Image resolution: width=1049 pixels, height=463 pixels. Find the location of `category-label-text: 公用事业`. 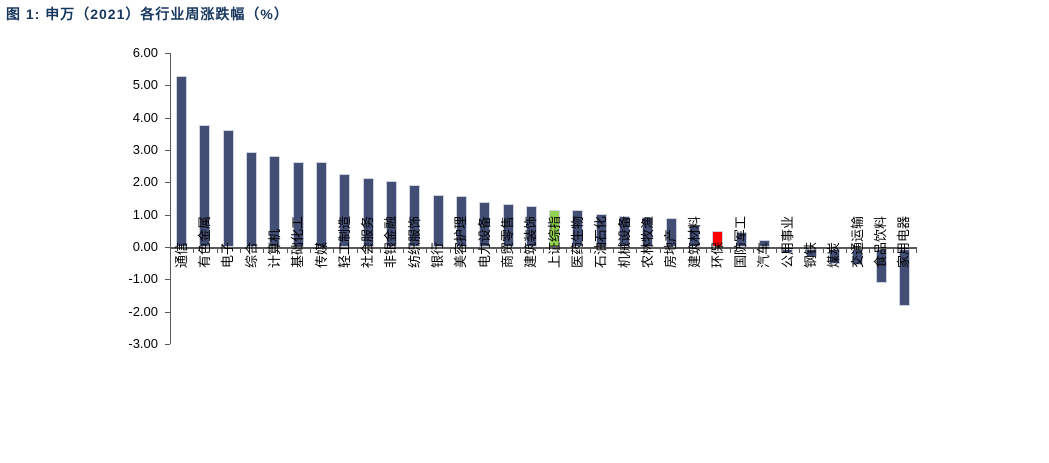

category-label-text: 公用事业 is located at coordinates (787, 241).